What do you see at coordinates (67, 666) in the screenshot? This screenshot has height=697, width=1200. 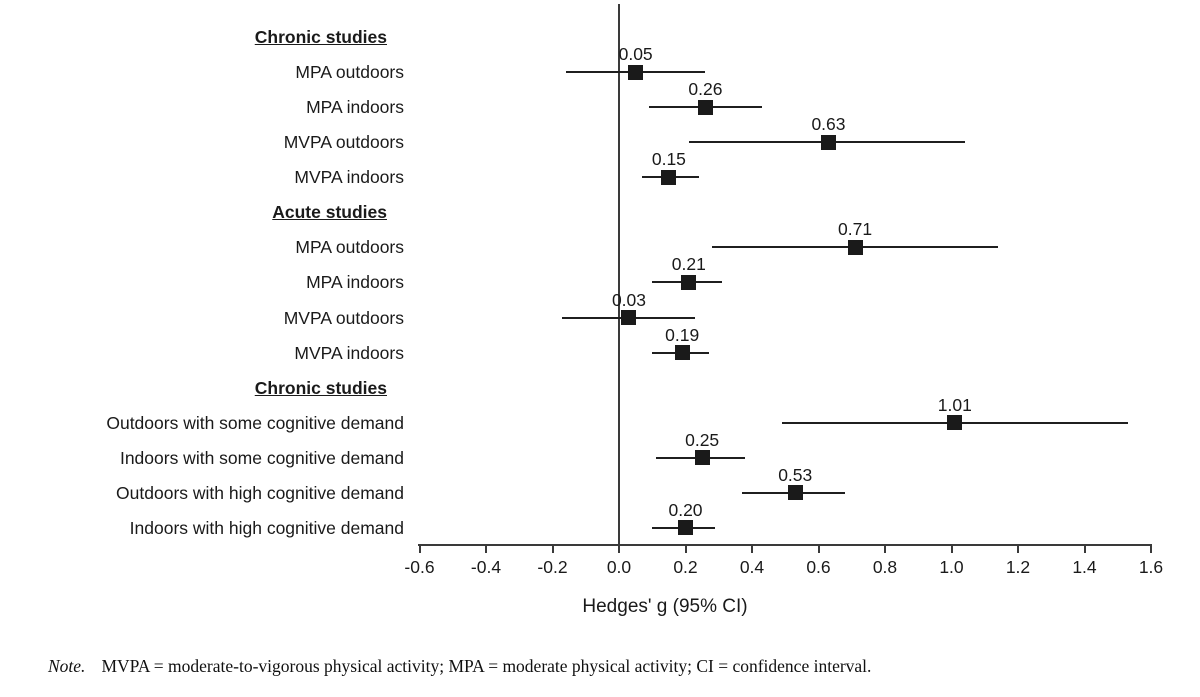 I see `note-prefix: Note.` at bounding box center [67, 666].